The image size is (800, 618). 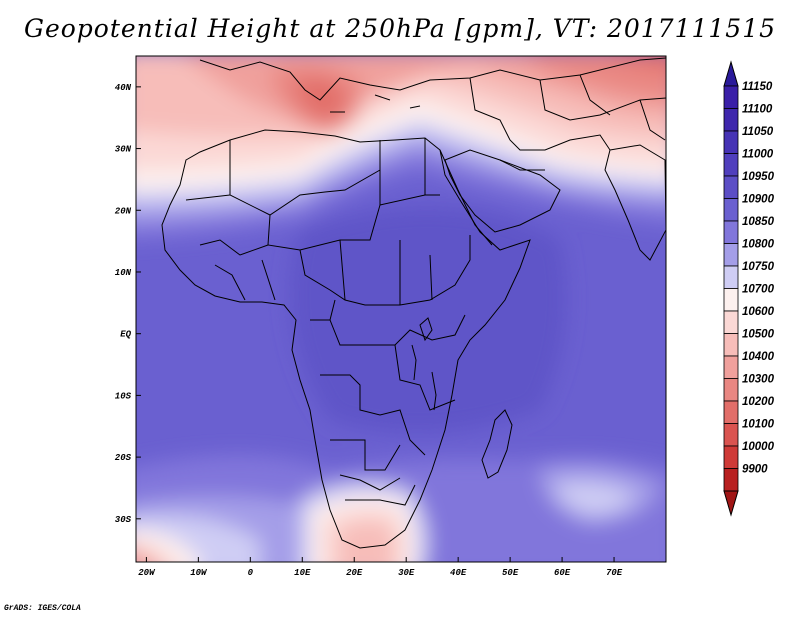 What do you see at coordinates (757, 110) in the screenshot?
I see `colorbar-label: 11100` at bounding box center [757, 110].